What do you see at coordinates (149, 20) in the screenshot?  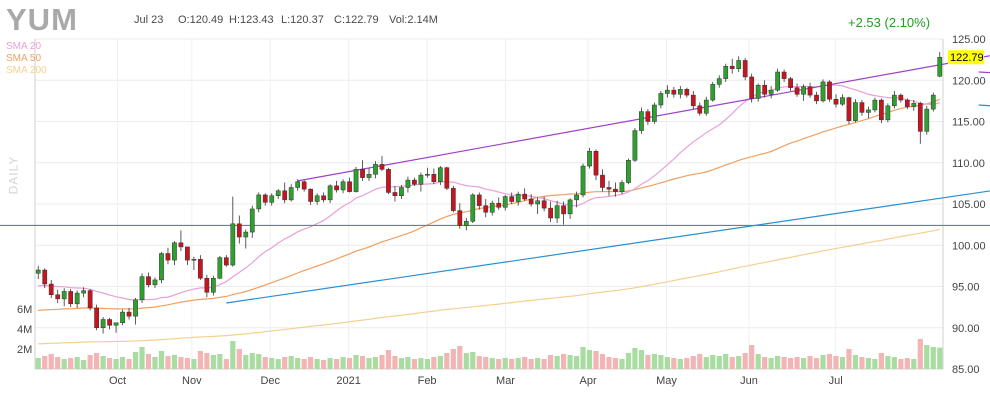 I see `quote-date: Jul 23` at bounding box center [149, 20].